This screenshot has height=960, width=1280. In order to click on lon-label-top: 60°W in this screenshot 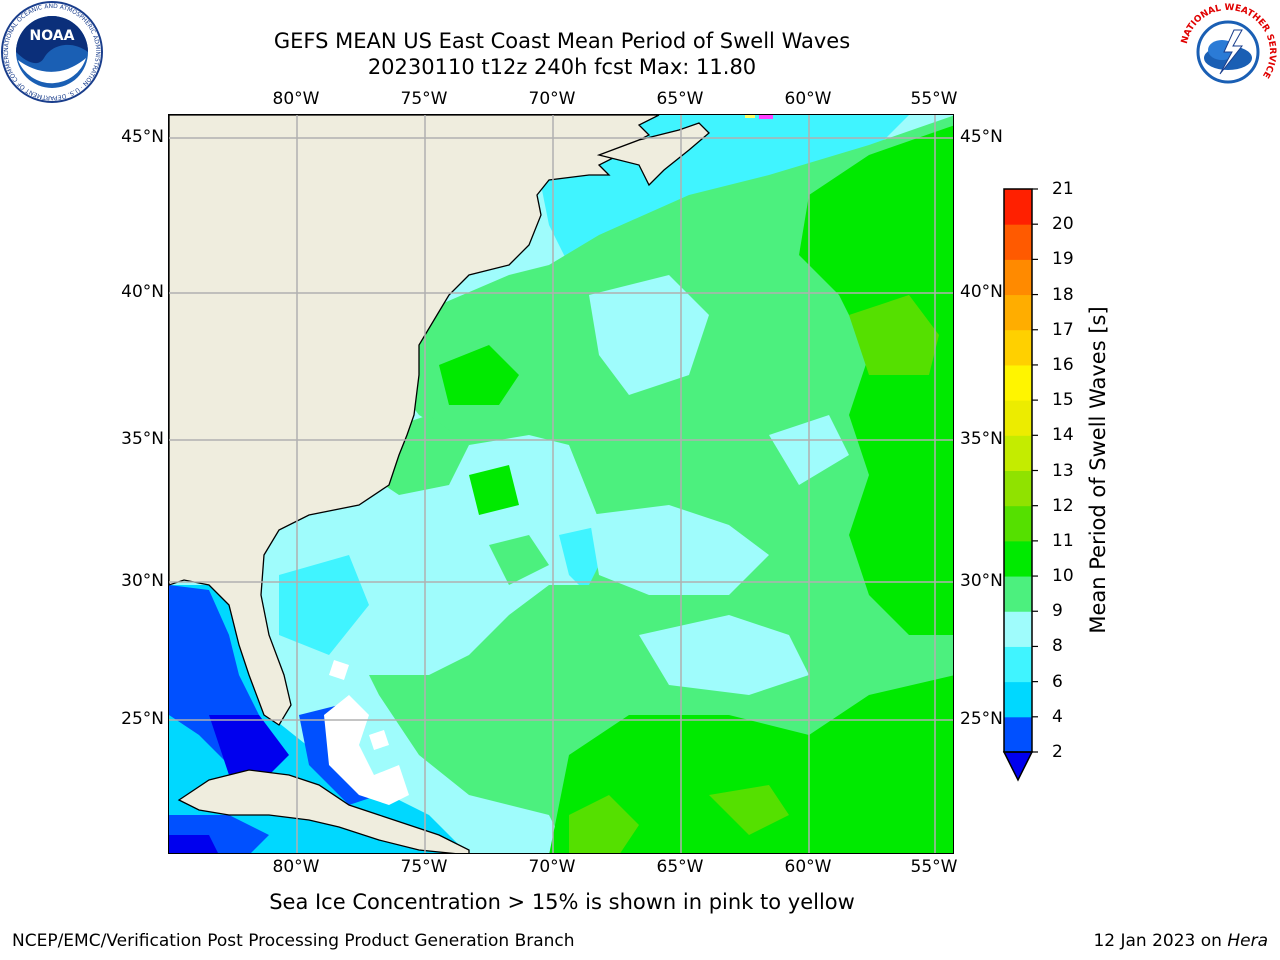, I will do `click(808, 99)`.